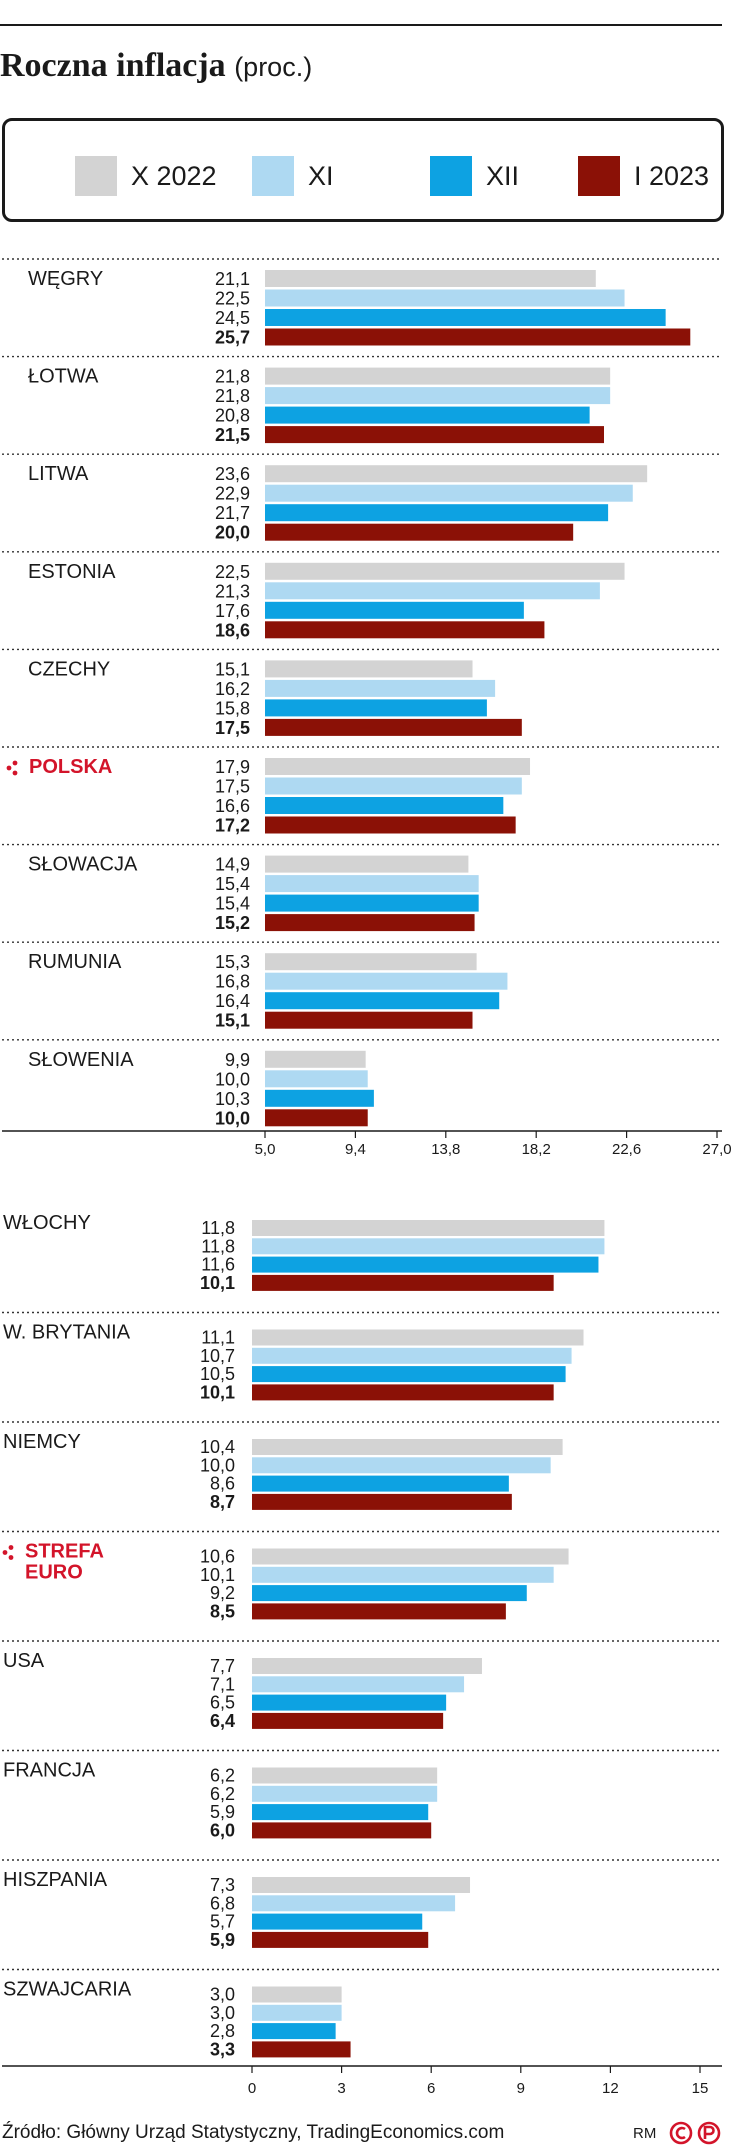 Image resolution: width=741 pixels, height=2156 pixels. I want to click on country-slowenia-bar-x-2022, so click(315, 1059).